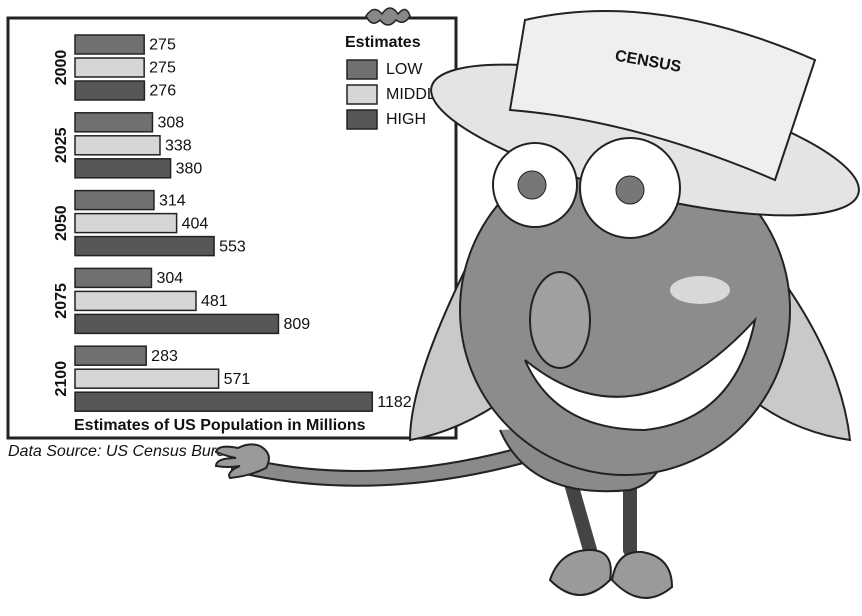  I want to click on category-label: 2100, so click(61, 379).